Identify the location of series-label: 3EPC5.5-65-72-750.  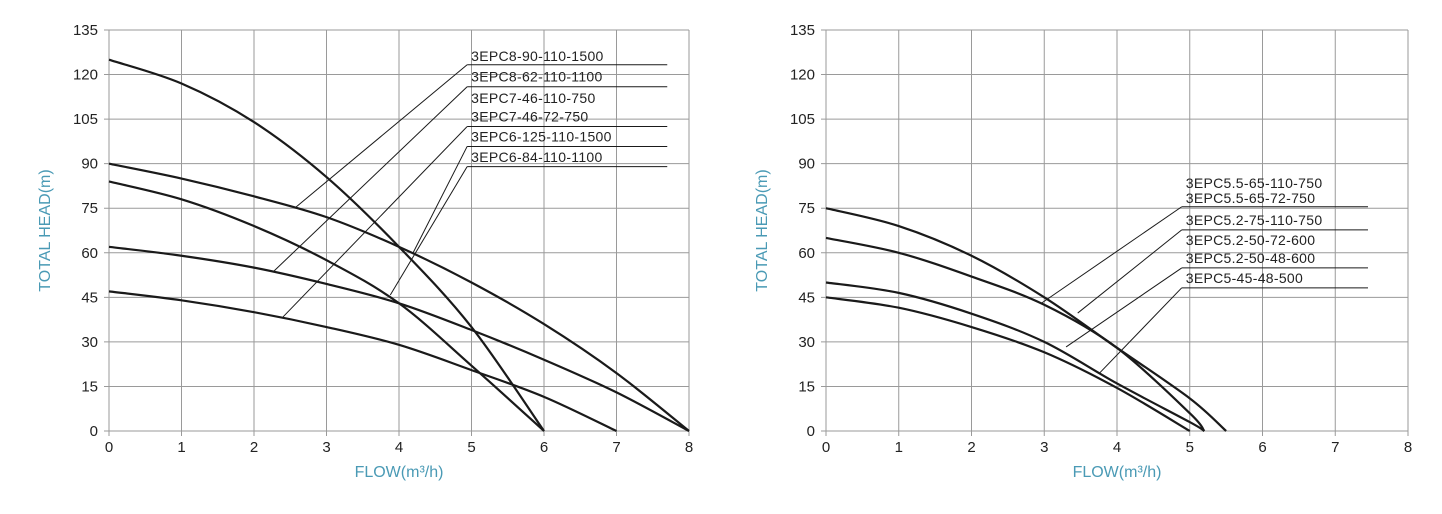
(1251, 198).